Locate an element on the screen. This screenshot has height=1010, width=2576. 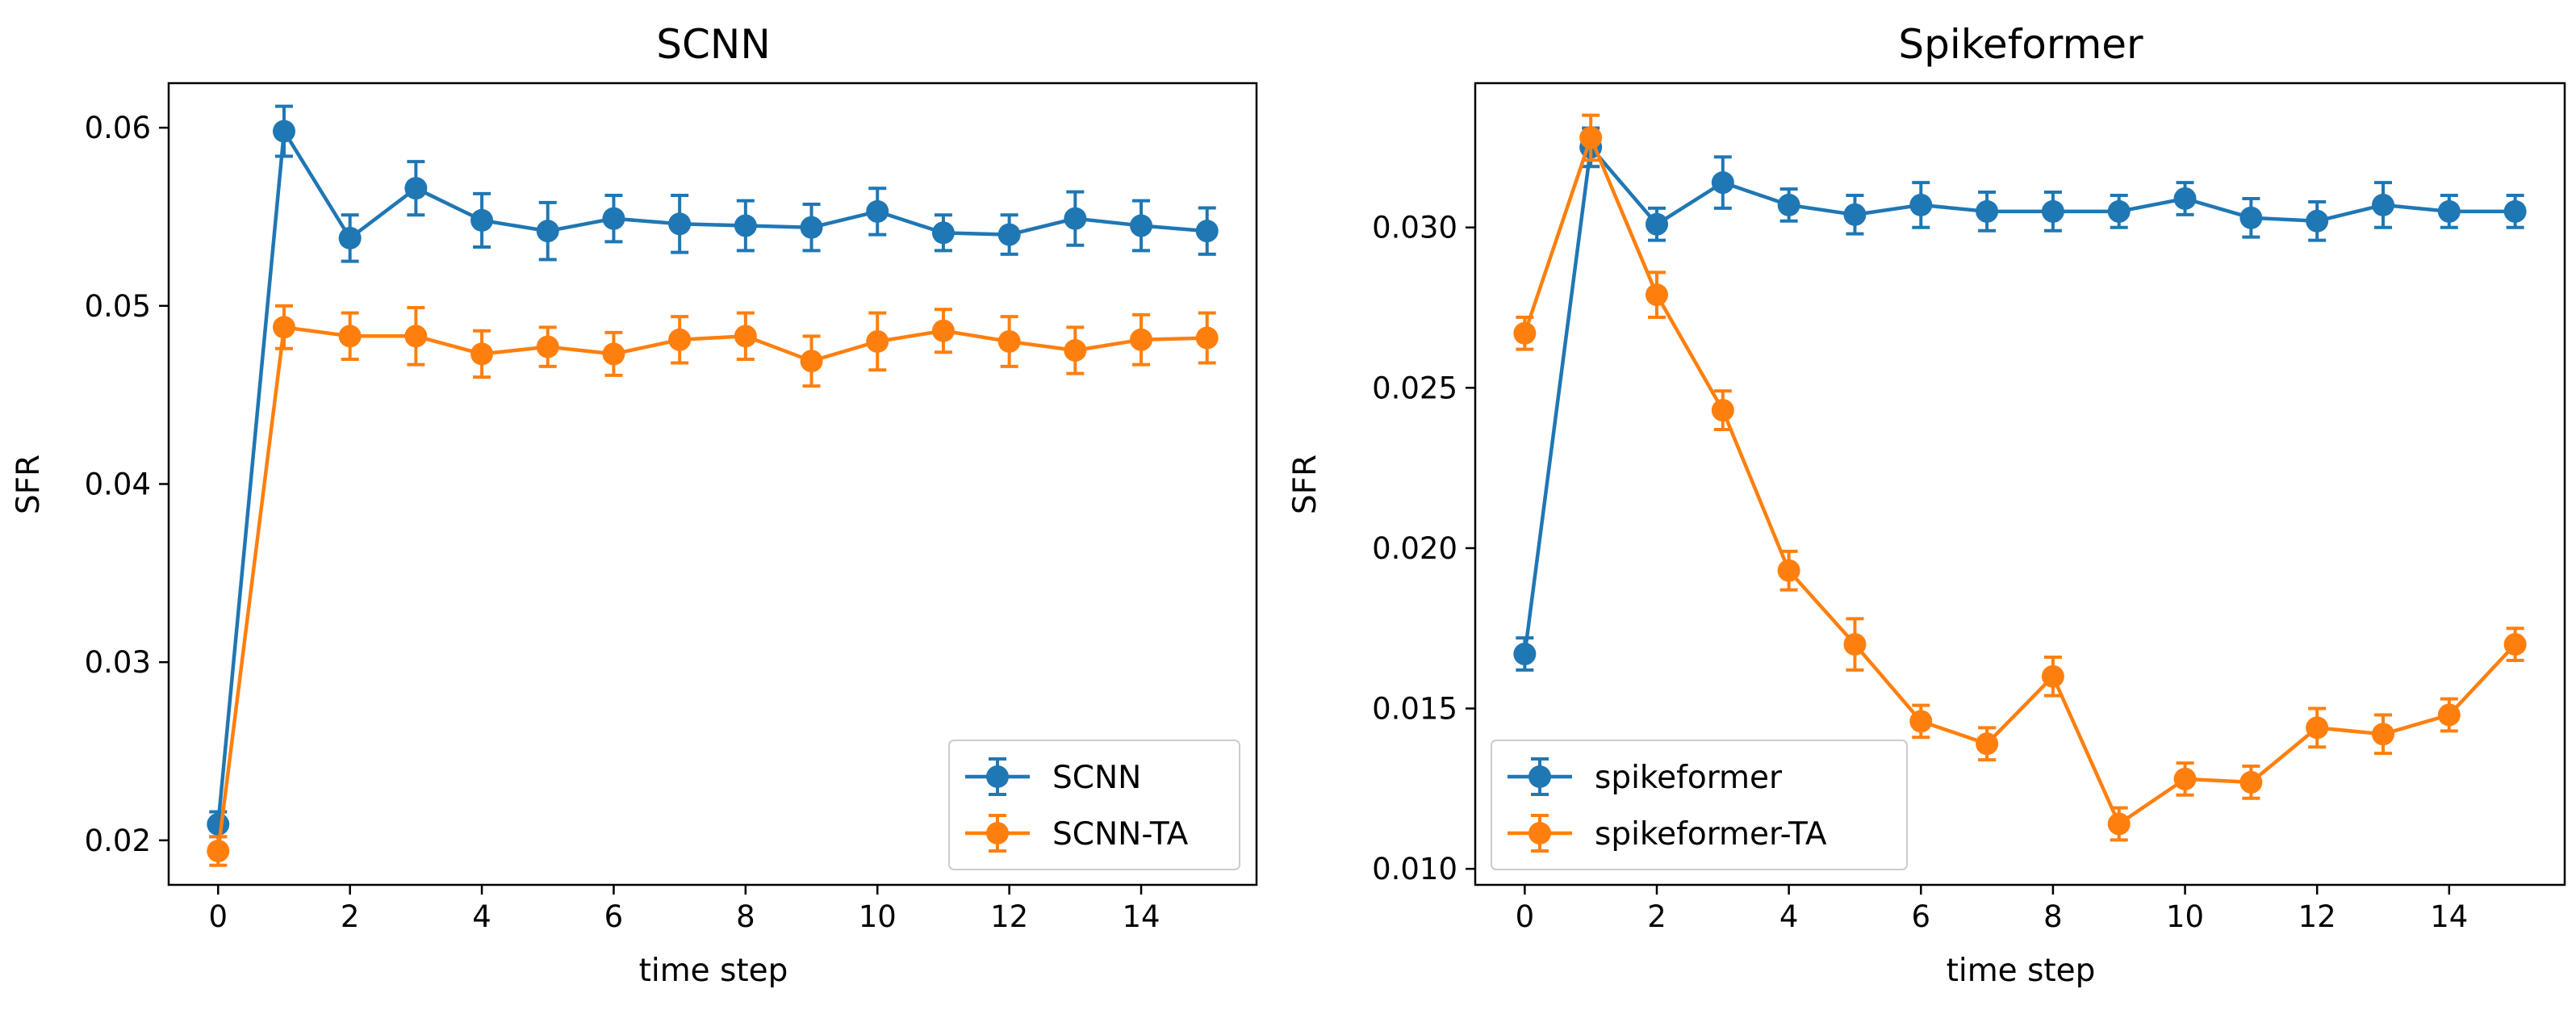
legend-label: spikeformer-TA is located at coordinates (1711, 835).